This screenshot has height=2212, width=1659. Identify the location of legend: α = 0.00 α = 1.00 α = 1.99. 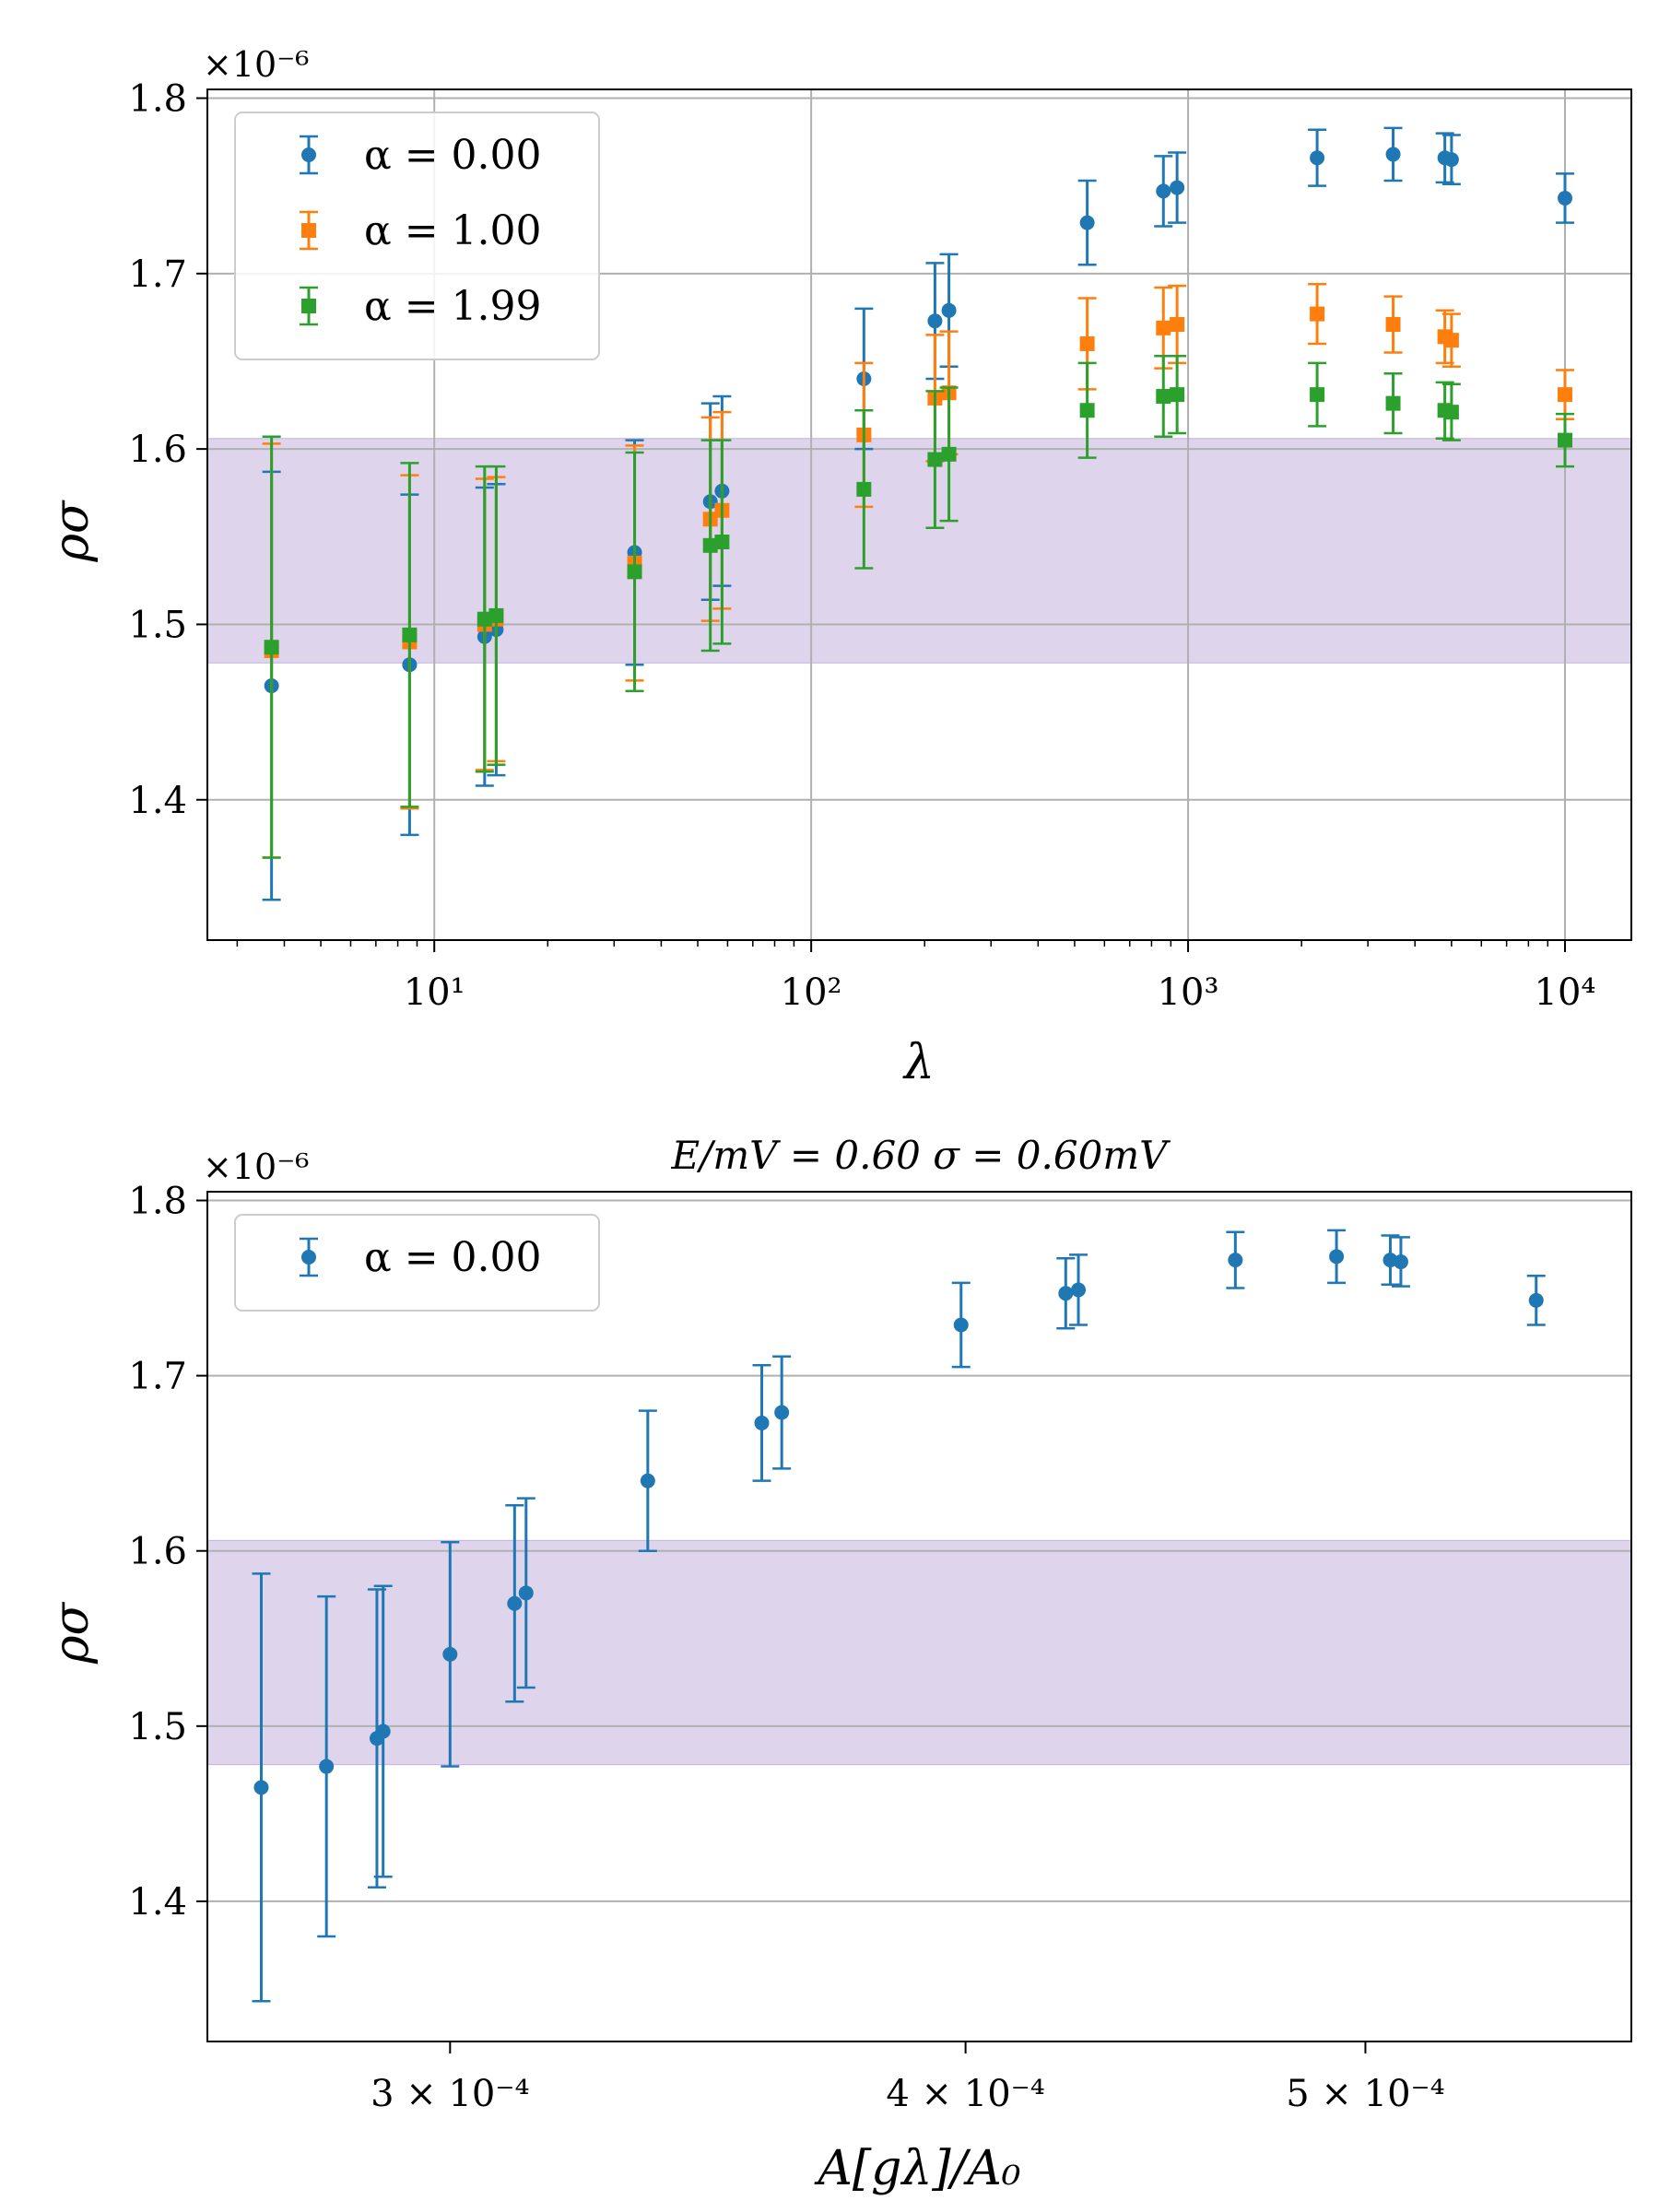
(417, 236).